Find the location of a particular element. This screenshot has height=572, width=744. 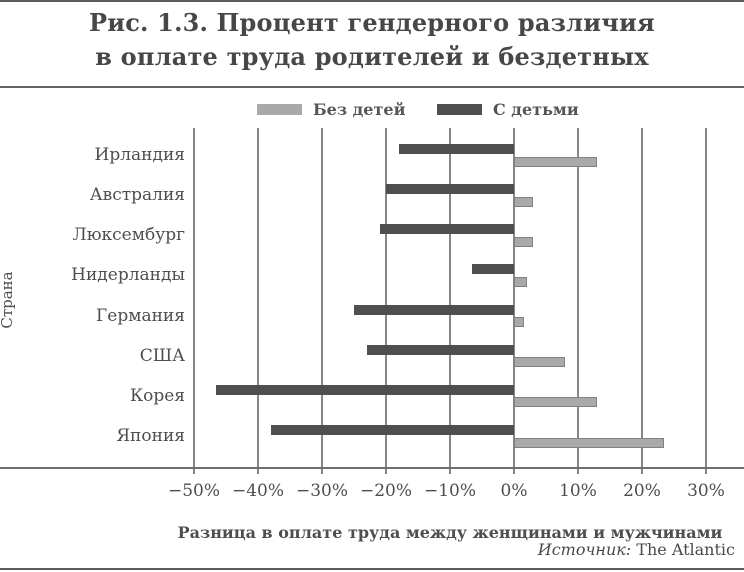

x-tick-label: −10% is located at coordinates (450, 491).